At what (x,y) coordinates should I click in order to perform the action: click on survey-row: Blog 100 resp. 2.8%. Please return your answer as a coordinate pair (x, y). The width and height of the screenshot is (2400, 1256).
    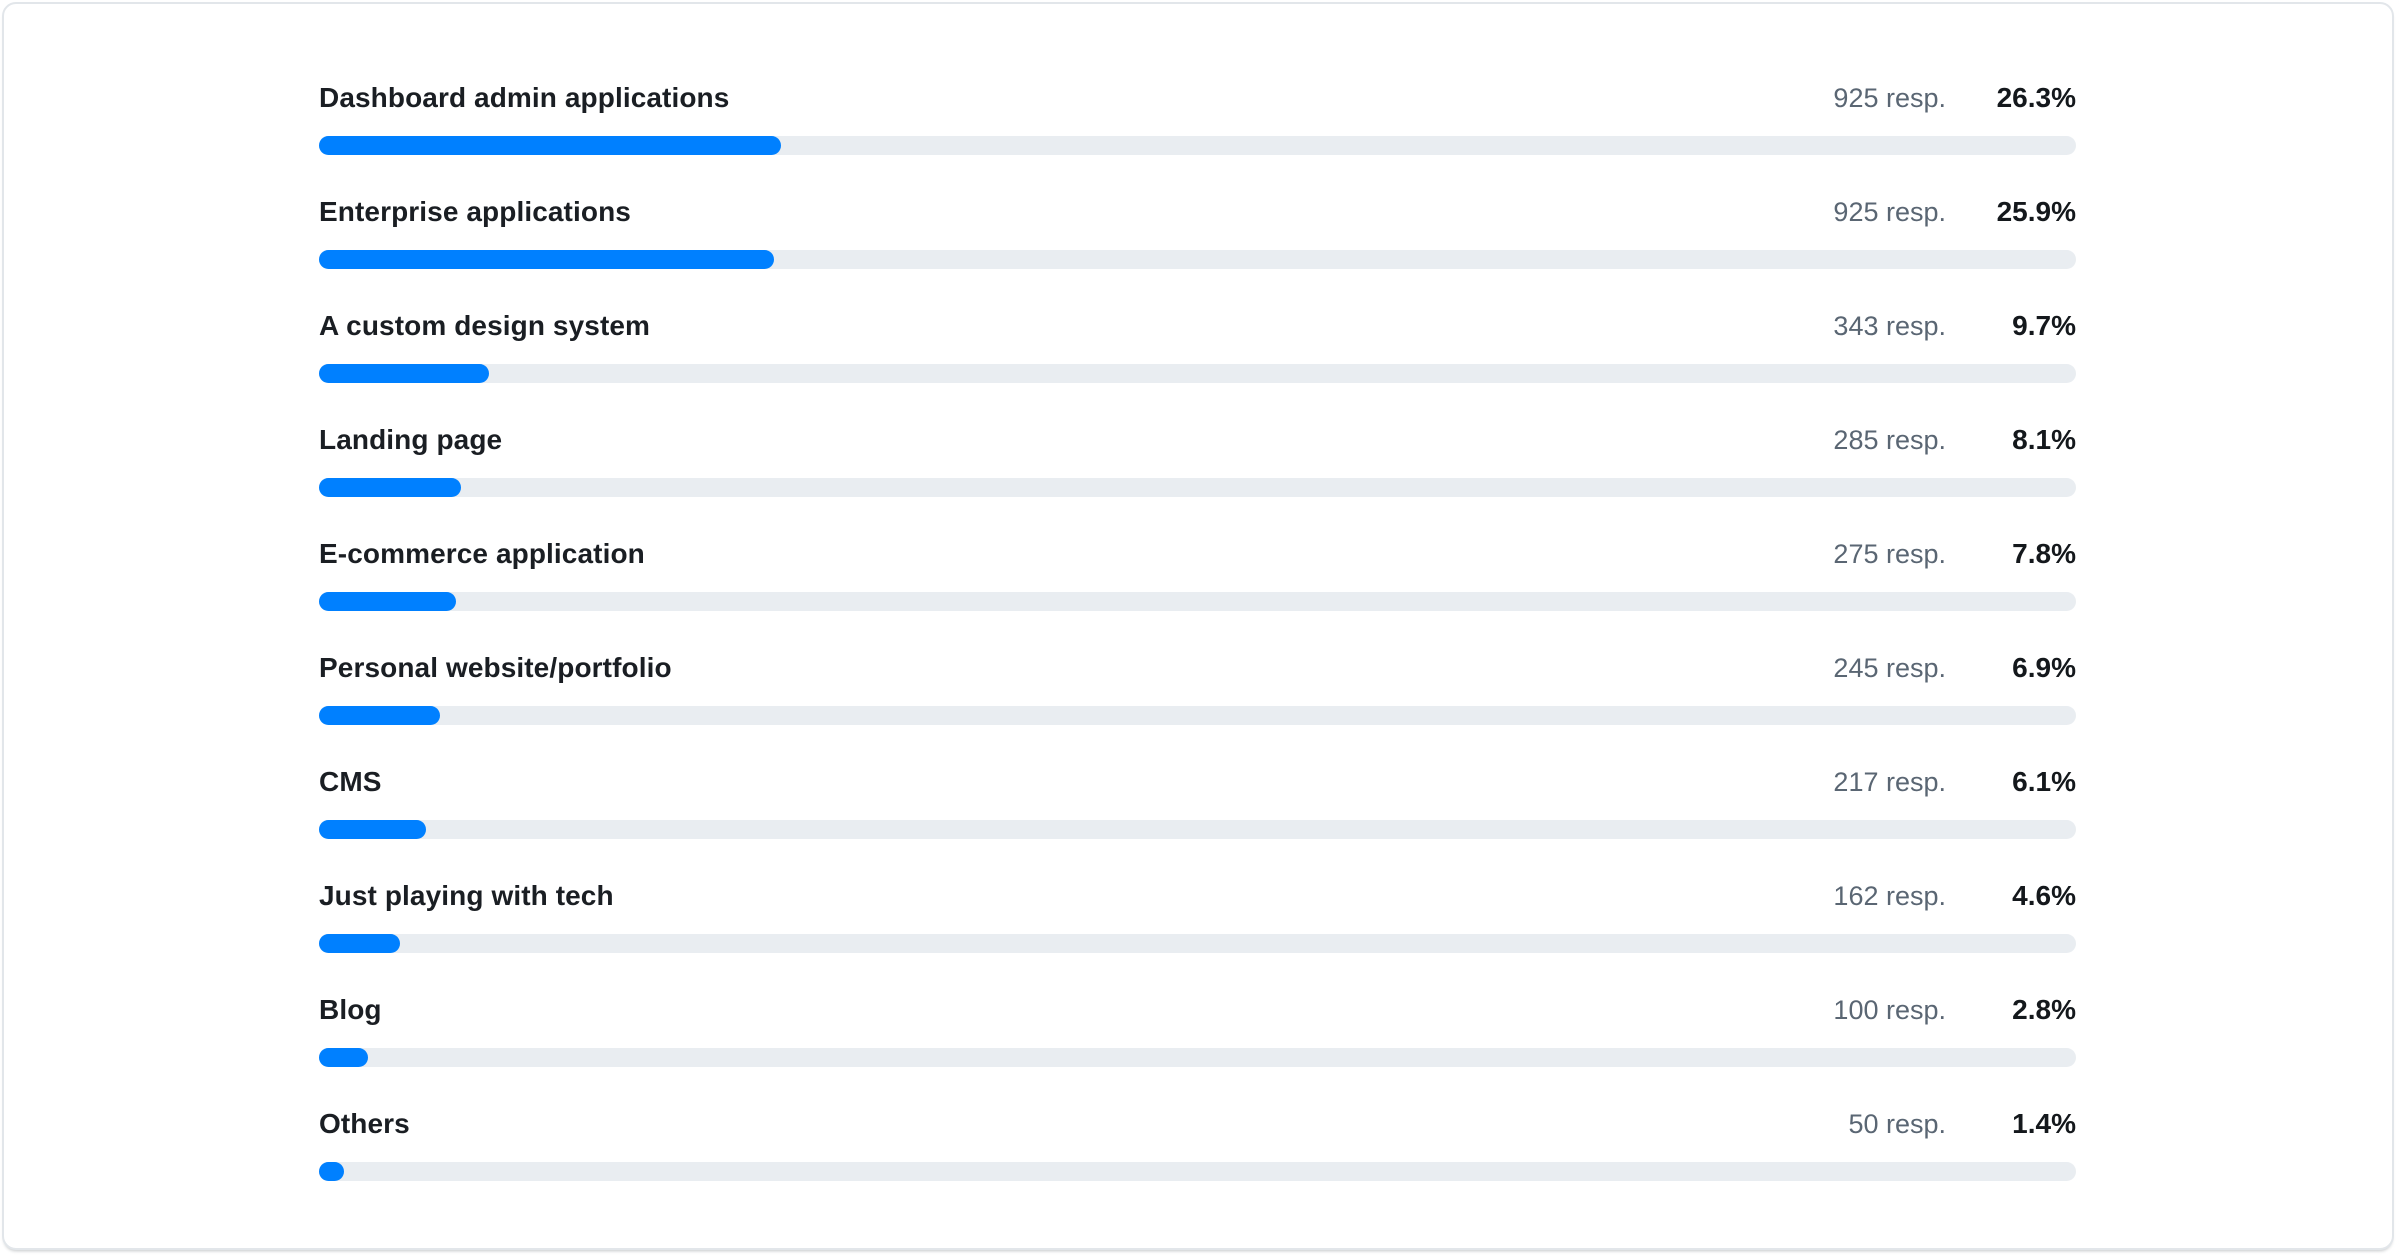
    Looking at the image, I should click on (1197, 1029).